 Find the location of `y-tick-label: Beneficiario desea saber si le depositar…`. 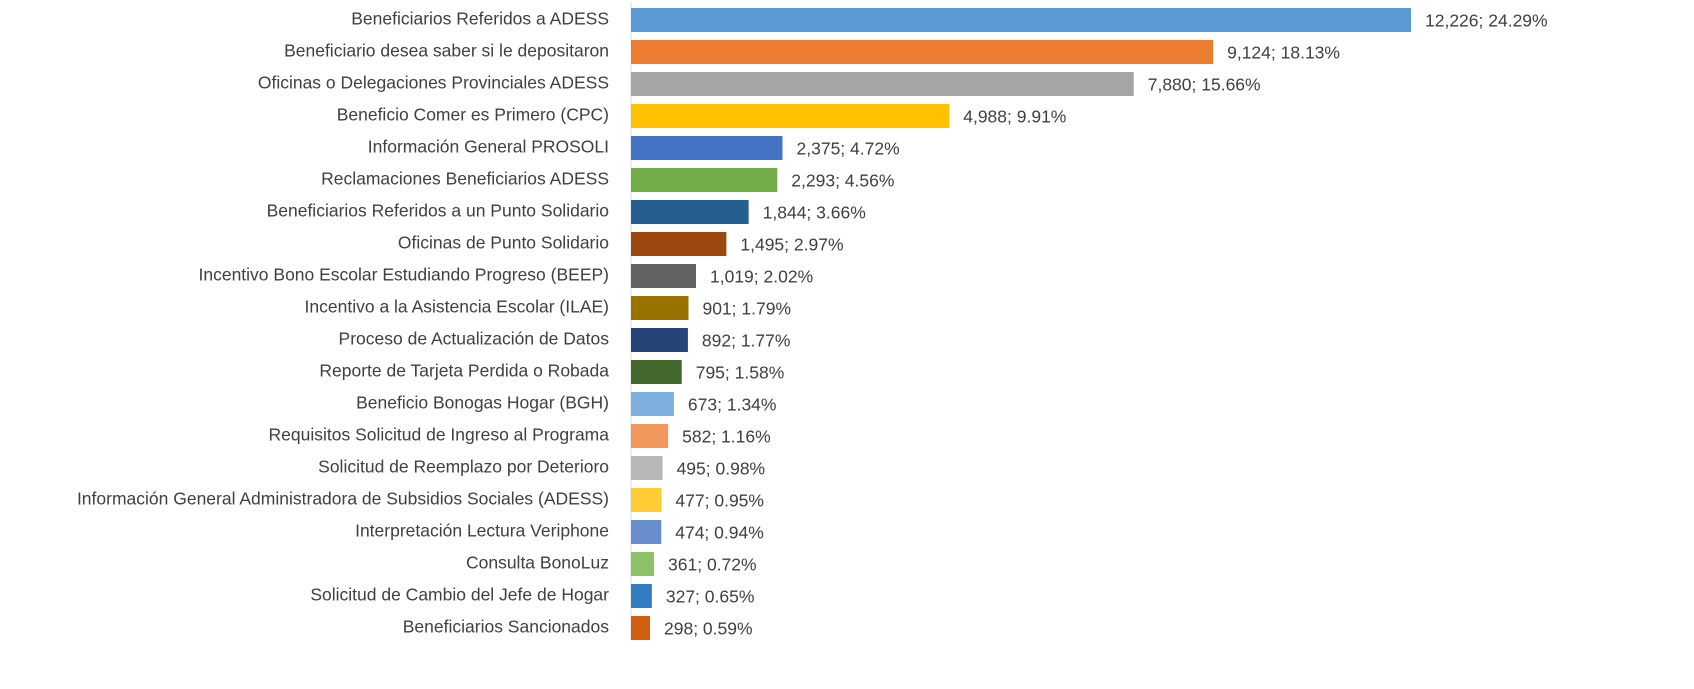

y-tick-label: Beneficiario desea saber si le depositar… is located at coordinates (446, 51).